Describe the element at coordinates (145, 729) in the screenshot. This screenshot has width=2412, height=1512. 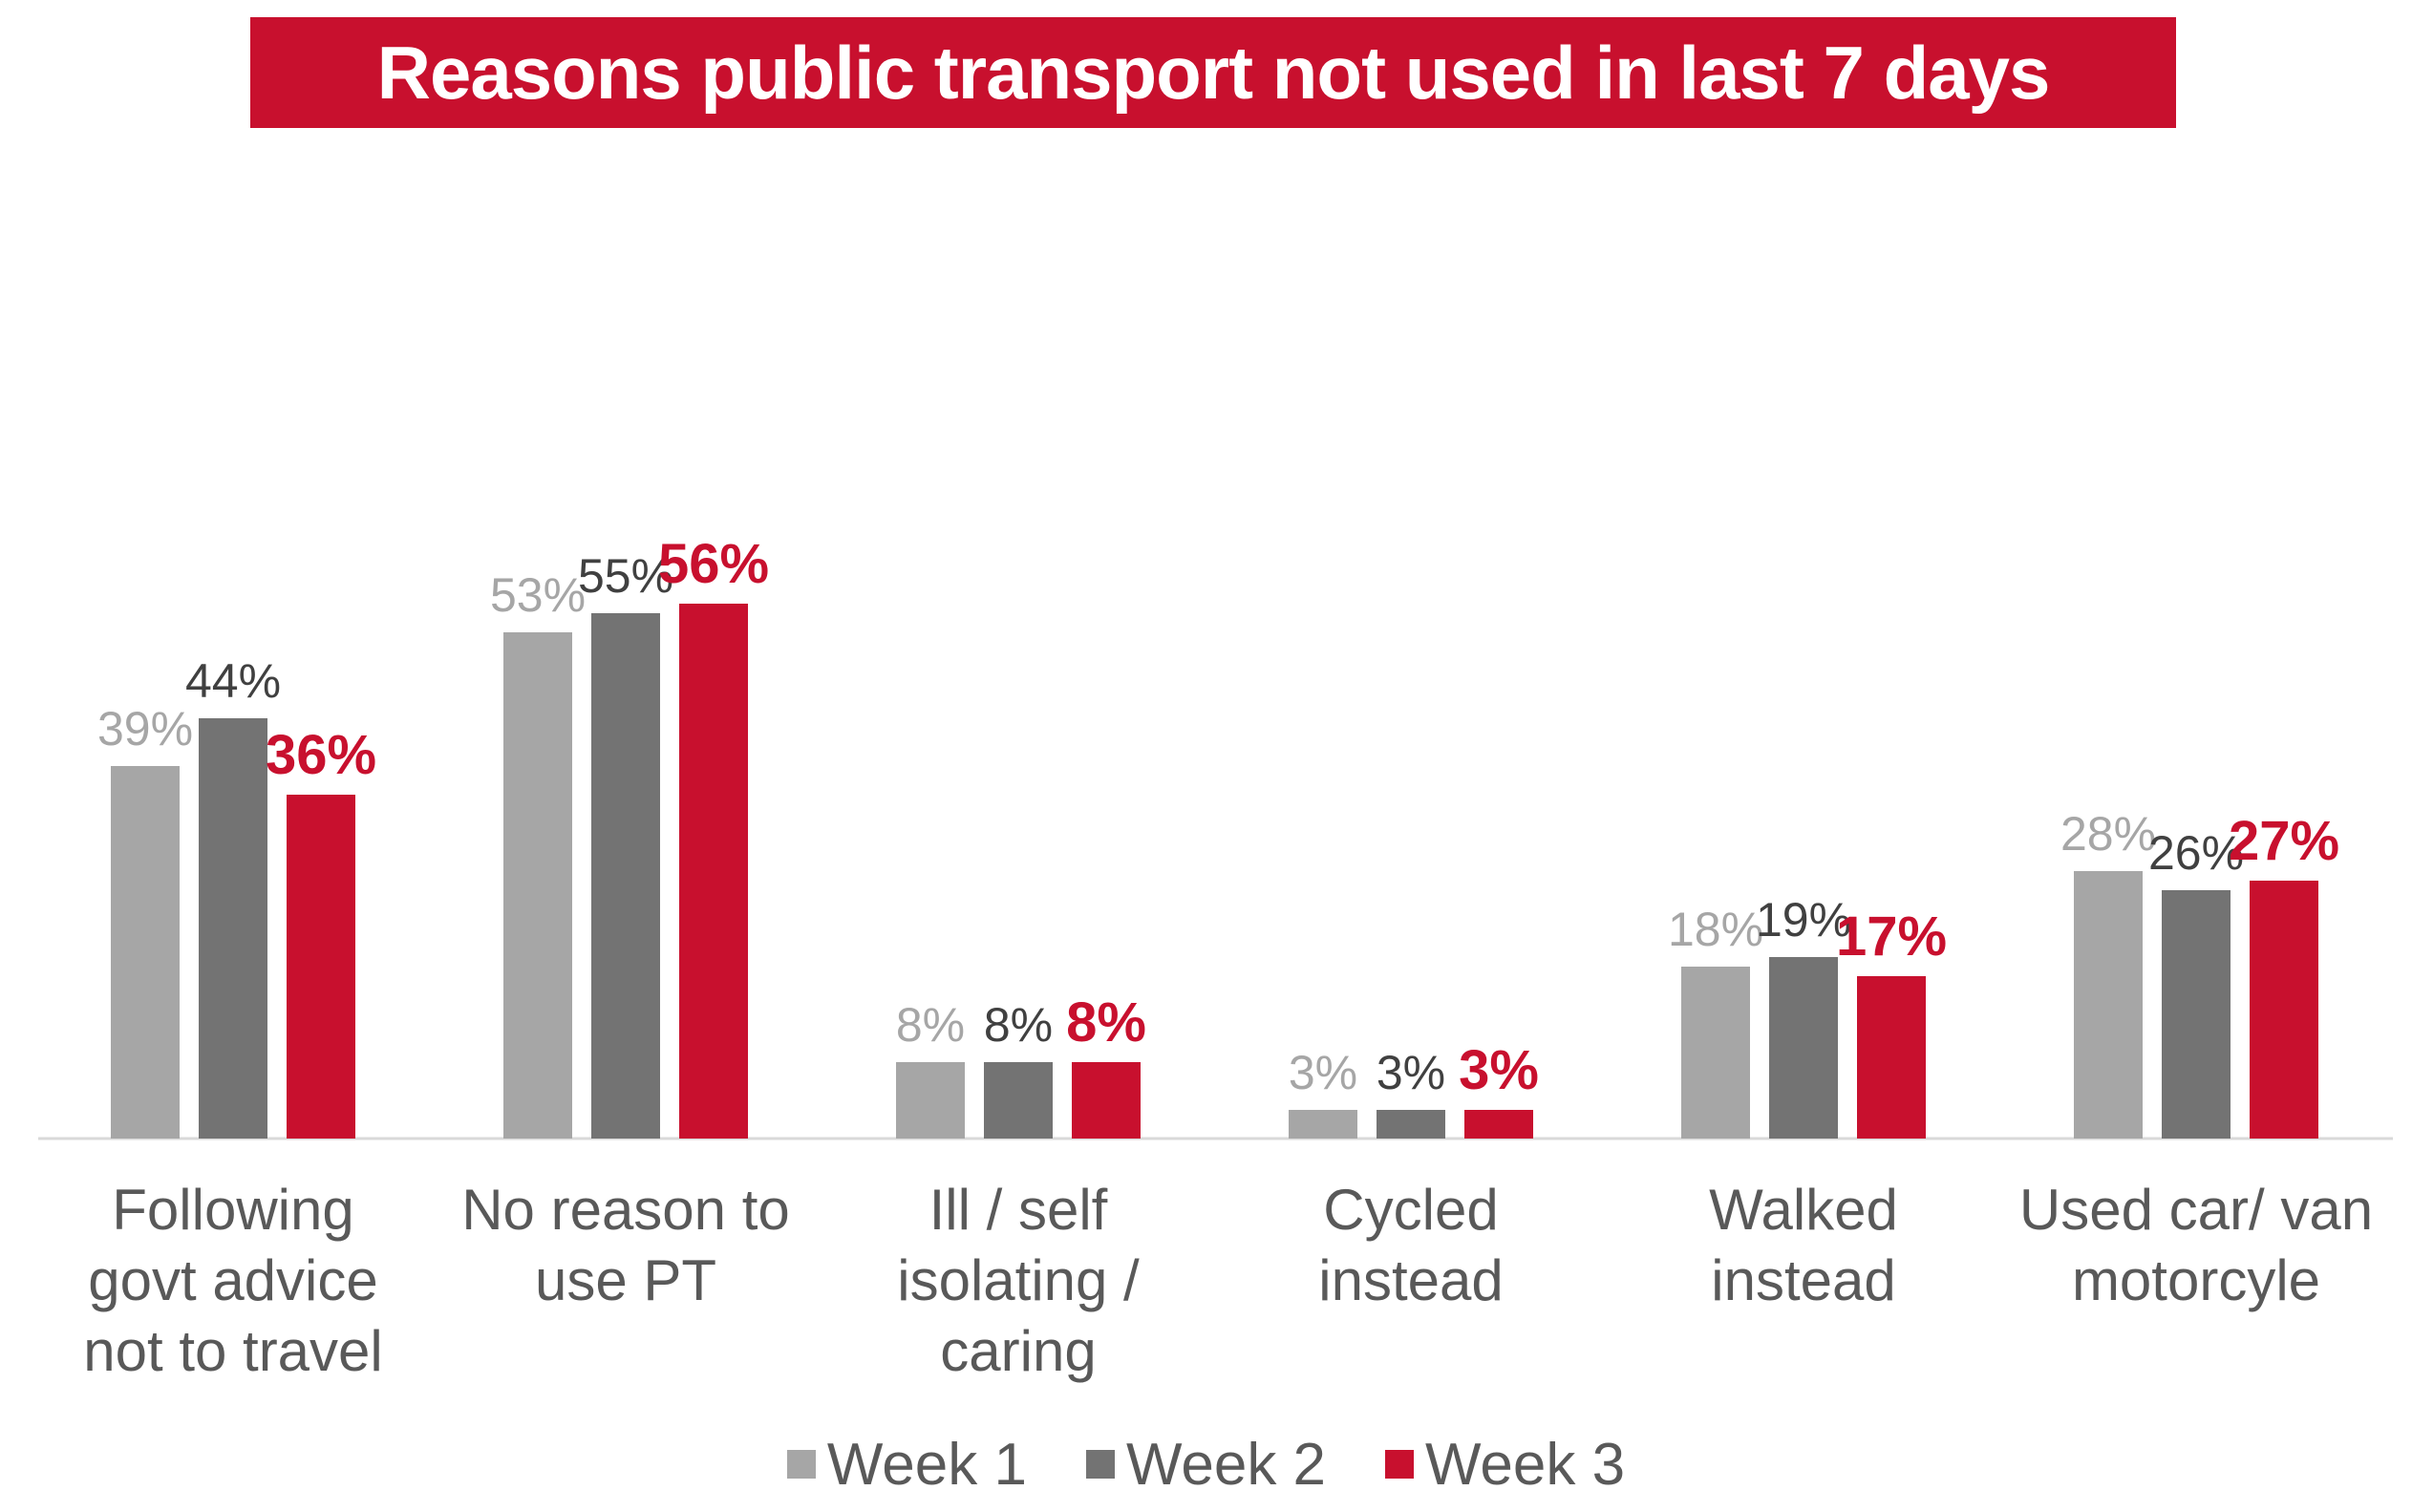
I see `data-label: 39%` at that location.